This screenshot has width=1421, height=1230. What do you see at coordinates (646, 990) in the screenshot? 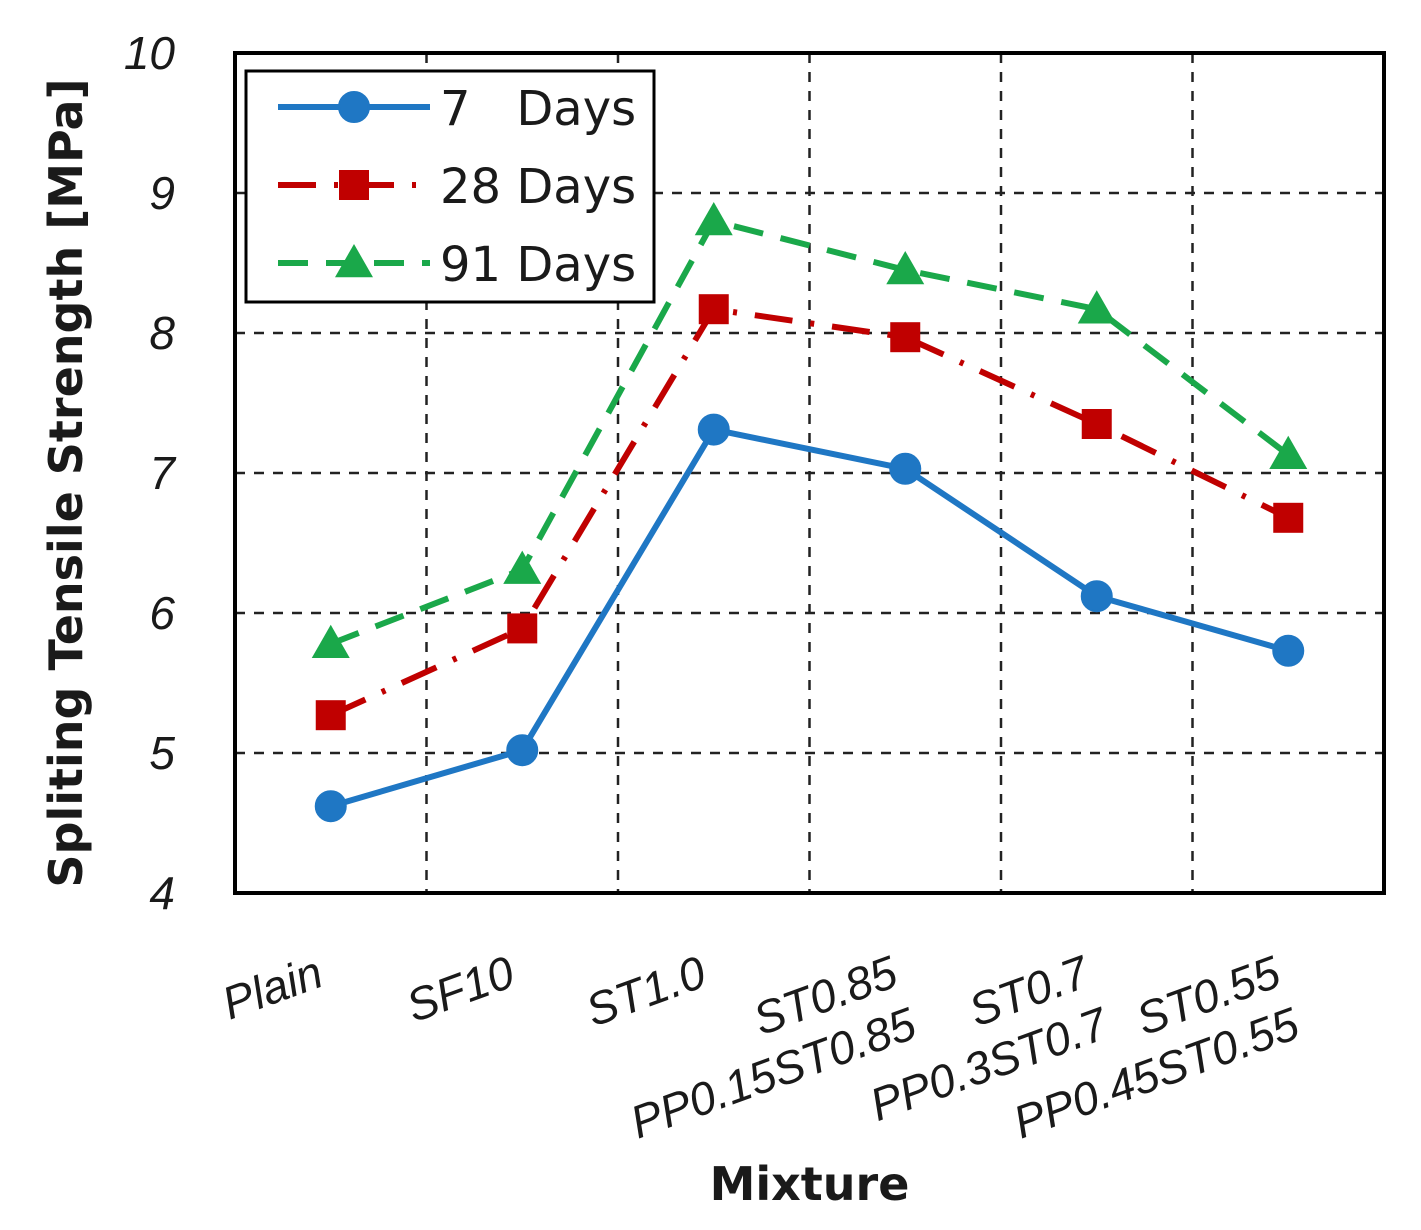
I see `x-tick-label: ST1.0` at bounding box center [646, 990].